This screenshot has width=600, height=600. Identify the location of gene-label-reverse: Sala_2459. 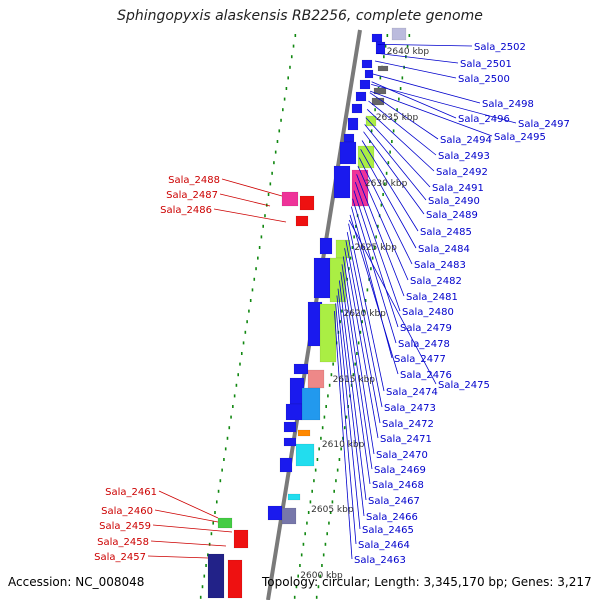
(125, 526).